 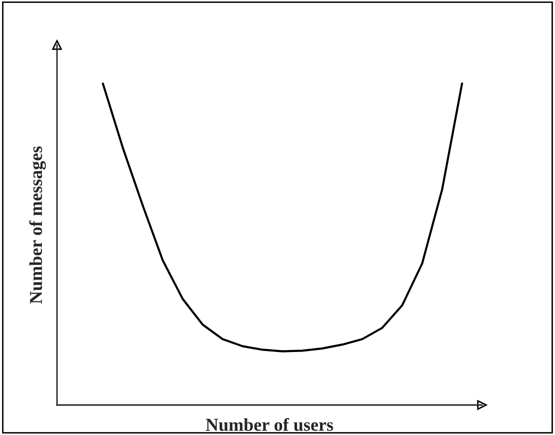 I want to click on x-axis-title: Number of users, so click(x=270, y=424).